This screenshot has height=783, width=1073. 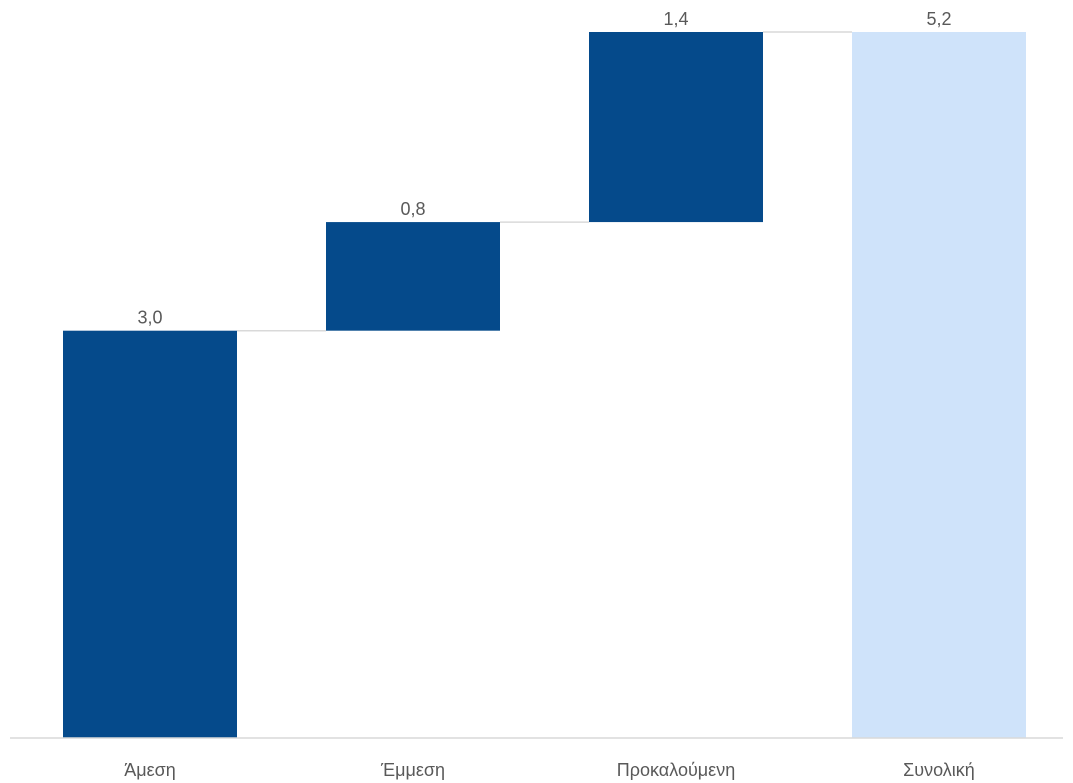 What do you see at coordinates (676, 770) in the screenshot?
I see `category-label-3: Προκαλούμενη` at bounding box center [676, 770].